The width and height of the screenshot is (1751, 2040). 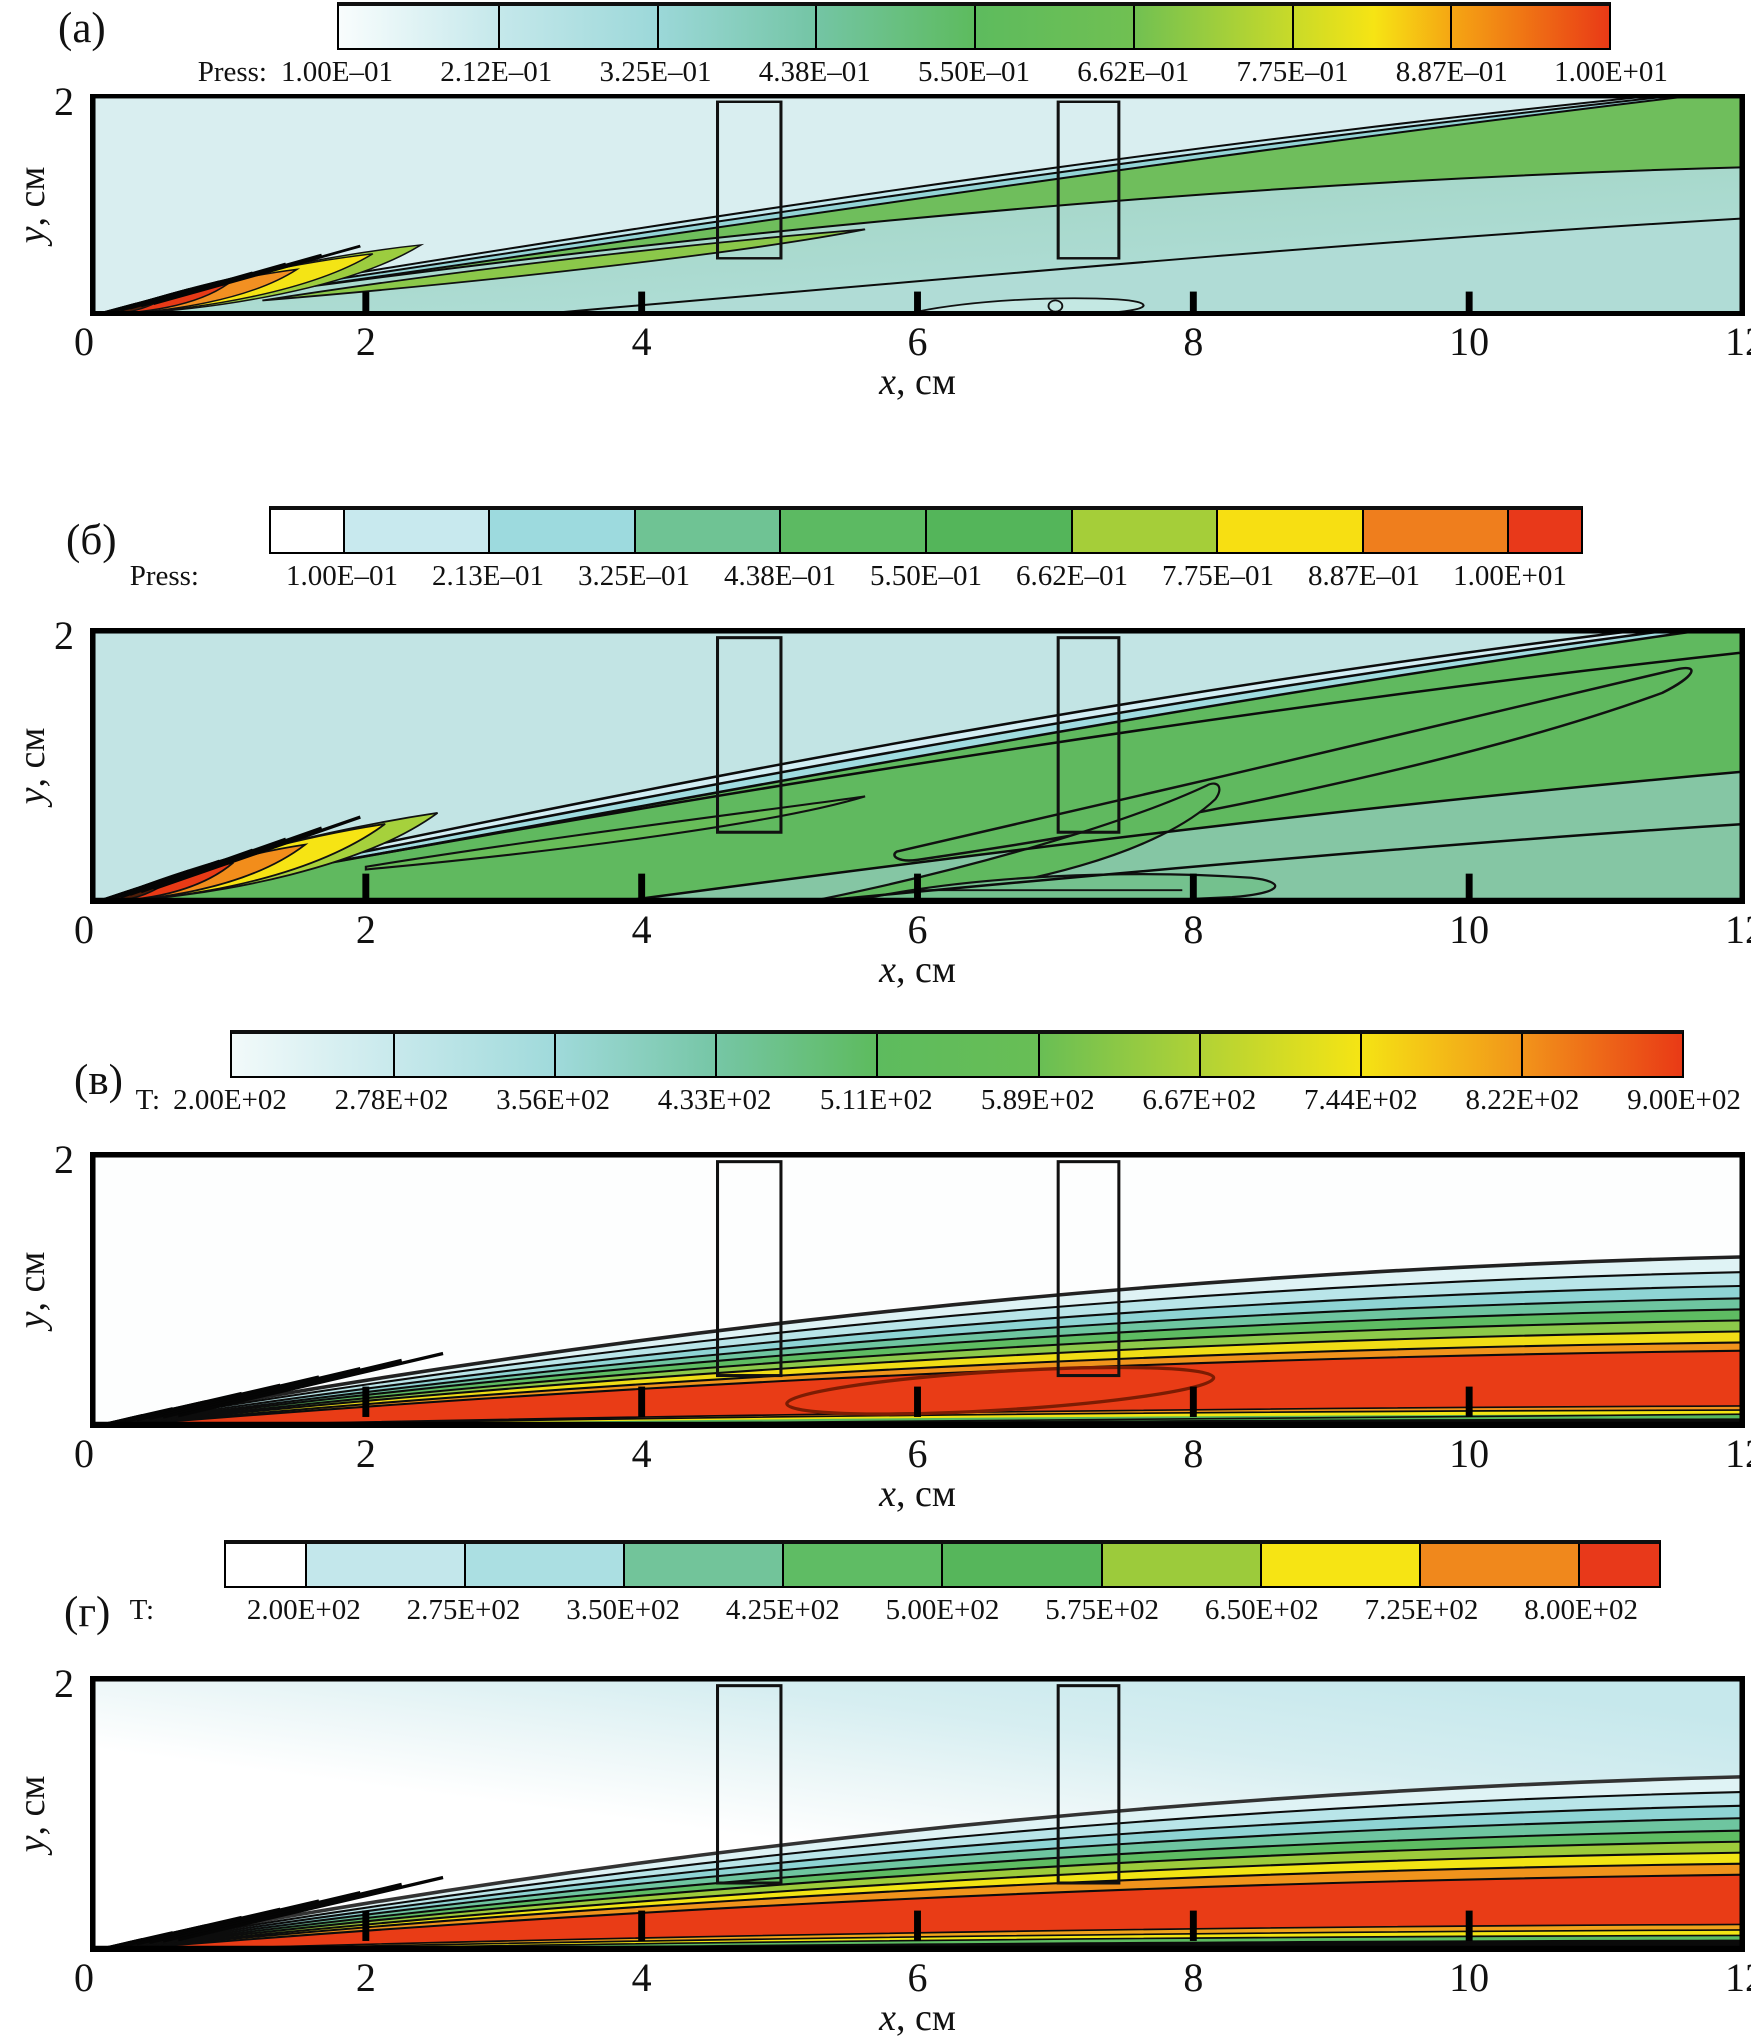 I want to click on hot-core-contour, so click(x=1000, y=1390).